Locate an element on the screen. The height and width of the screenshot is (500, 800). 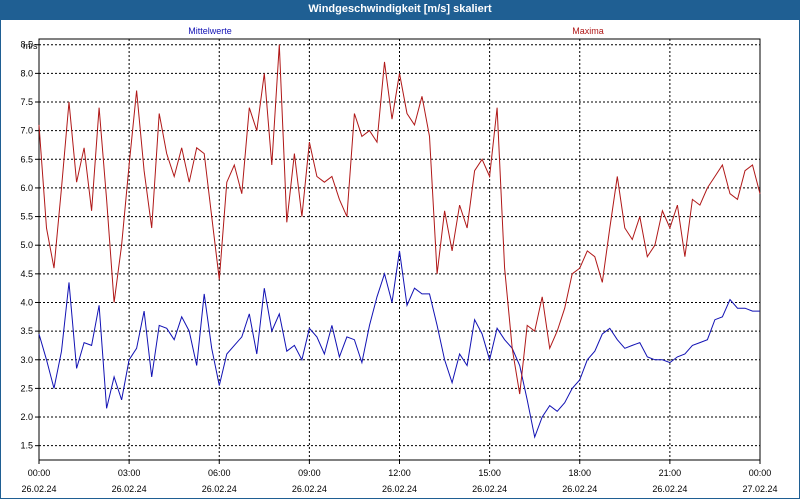
y-tick-label: 2.5 is located at coordinates (26, 388).